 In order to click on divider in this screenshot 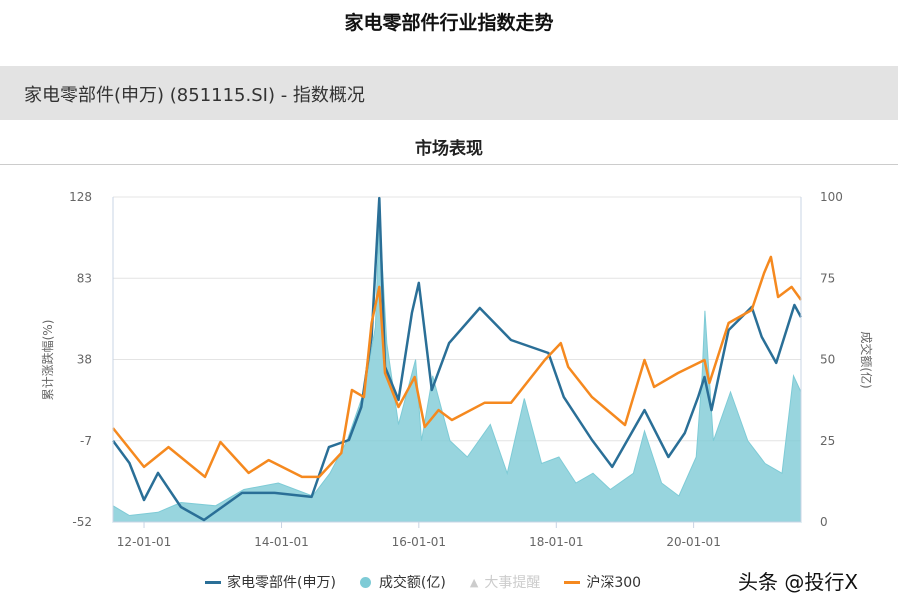, I will do `click(449, 164)`.